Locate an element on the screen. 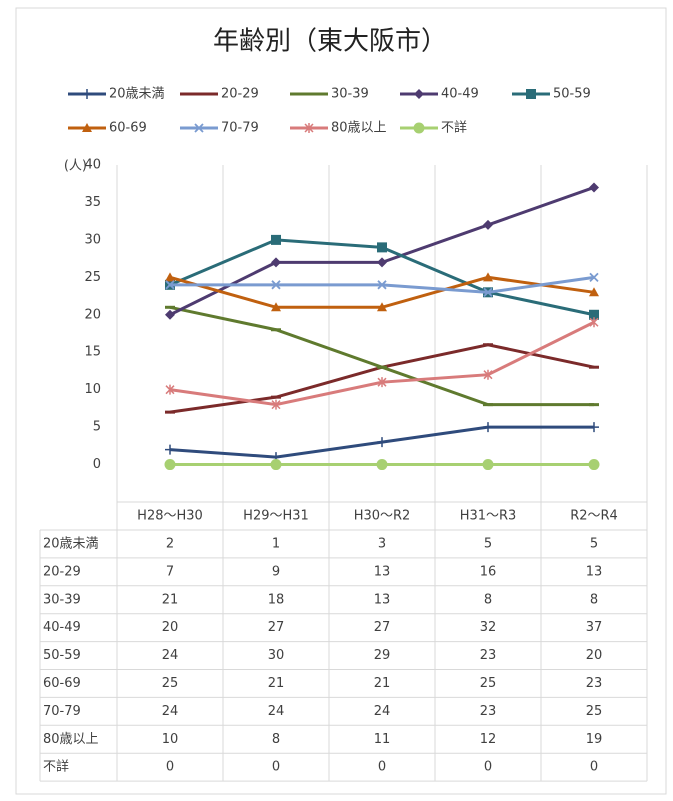 This screenshot has height=801, width=673. table-cell: 29 is located at coordinates (382, 655).